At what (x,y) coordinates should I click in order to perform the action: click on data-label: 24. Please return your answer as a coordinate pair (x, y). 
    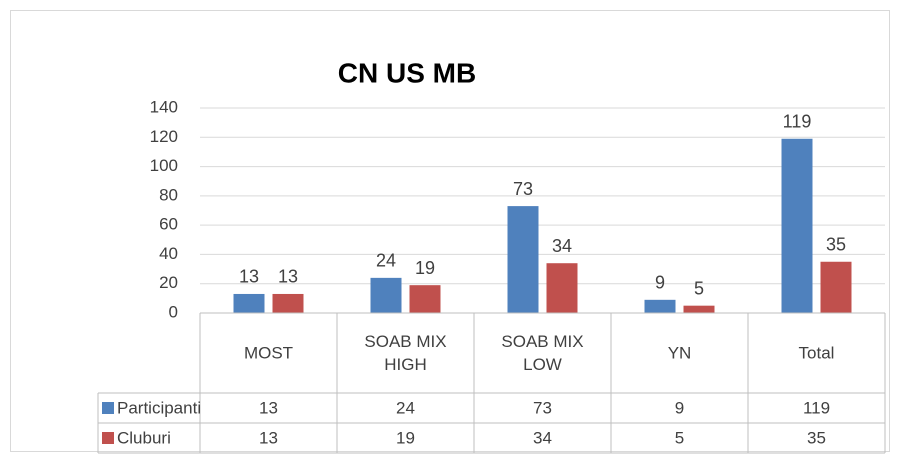
    Looking at the image, I should click on (386, 261).